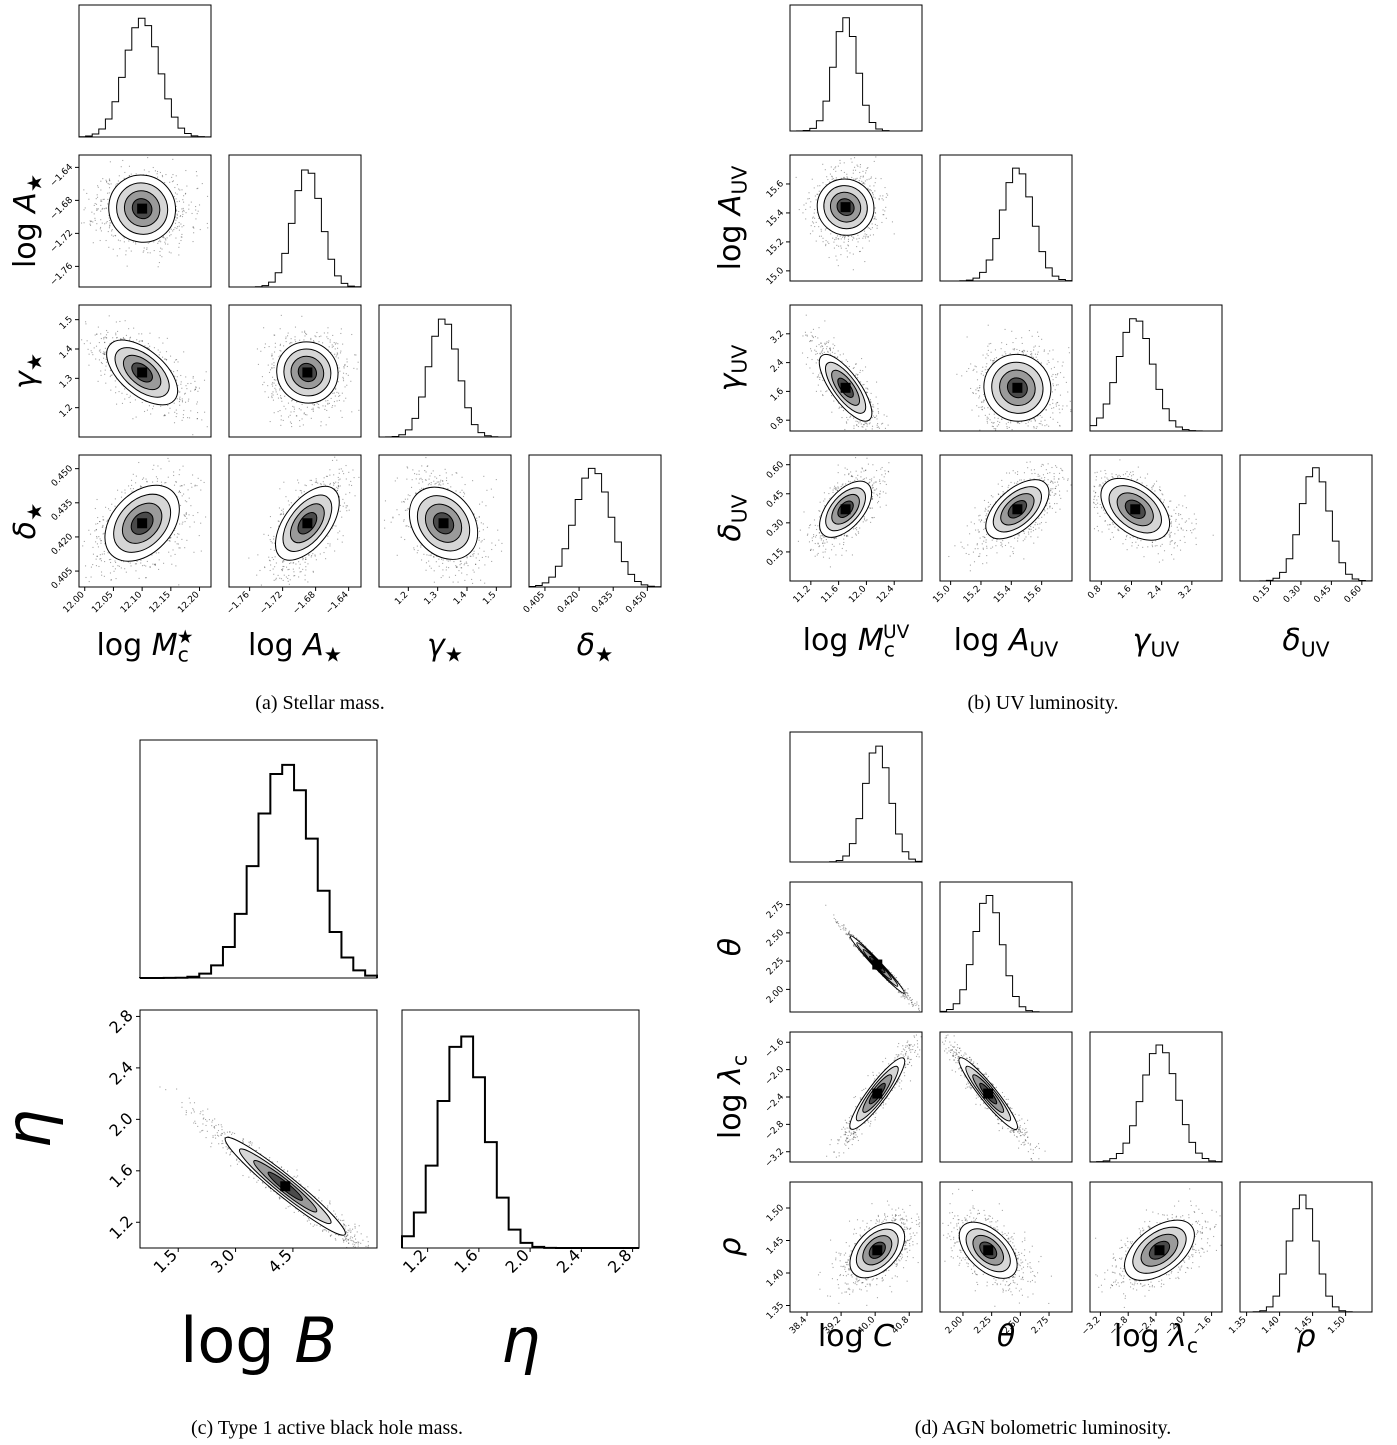  What do you see at coordinates (534, 602) in the screenshot?
I see `x-tick-label: 0.405` at bounding box center [534, 602].